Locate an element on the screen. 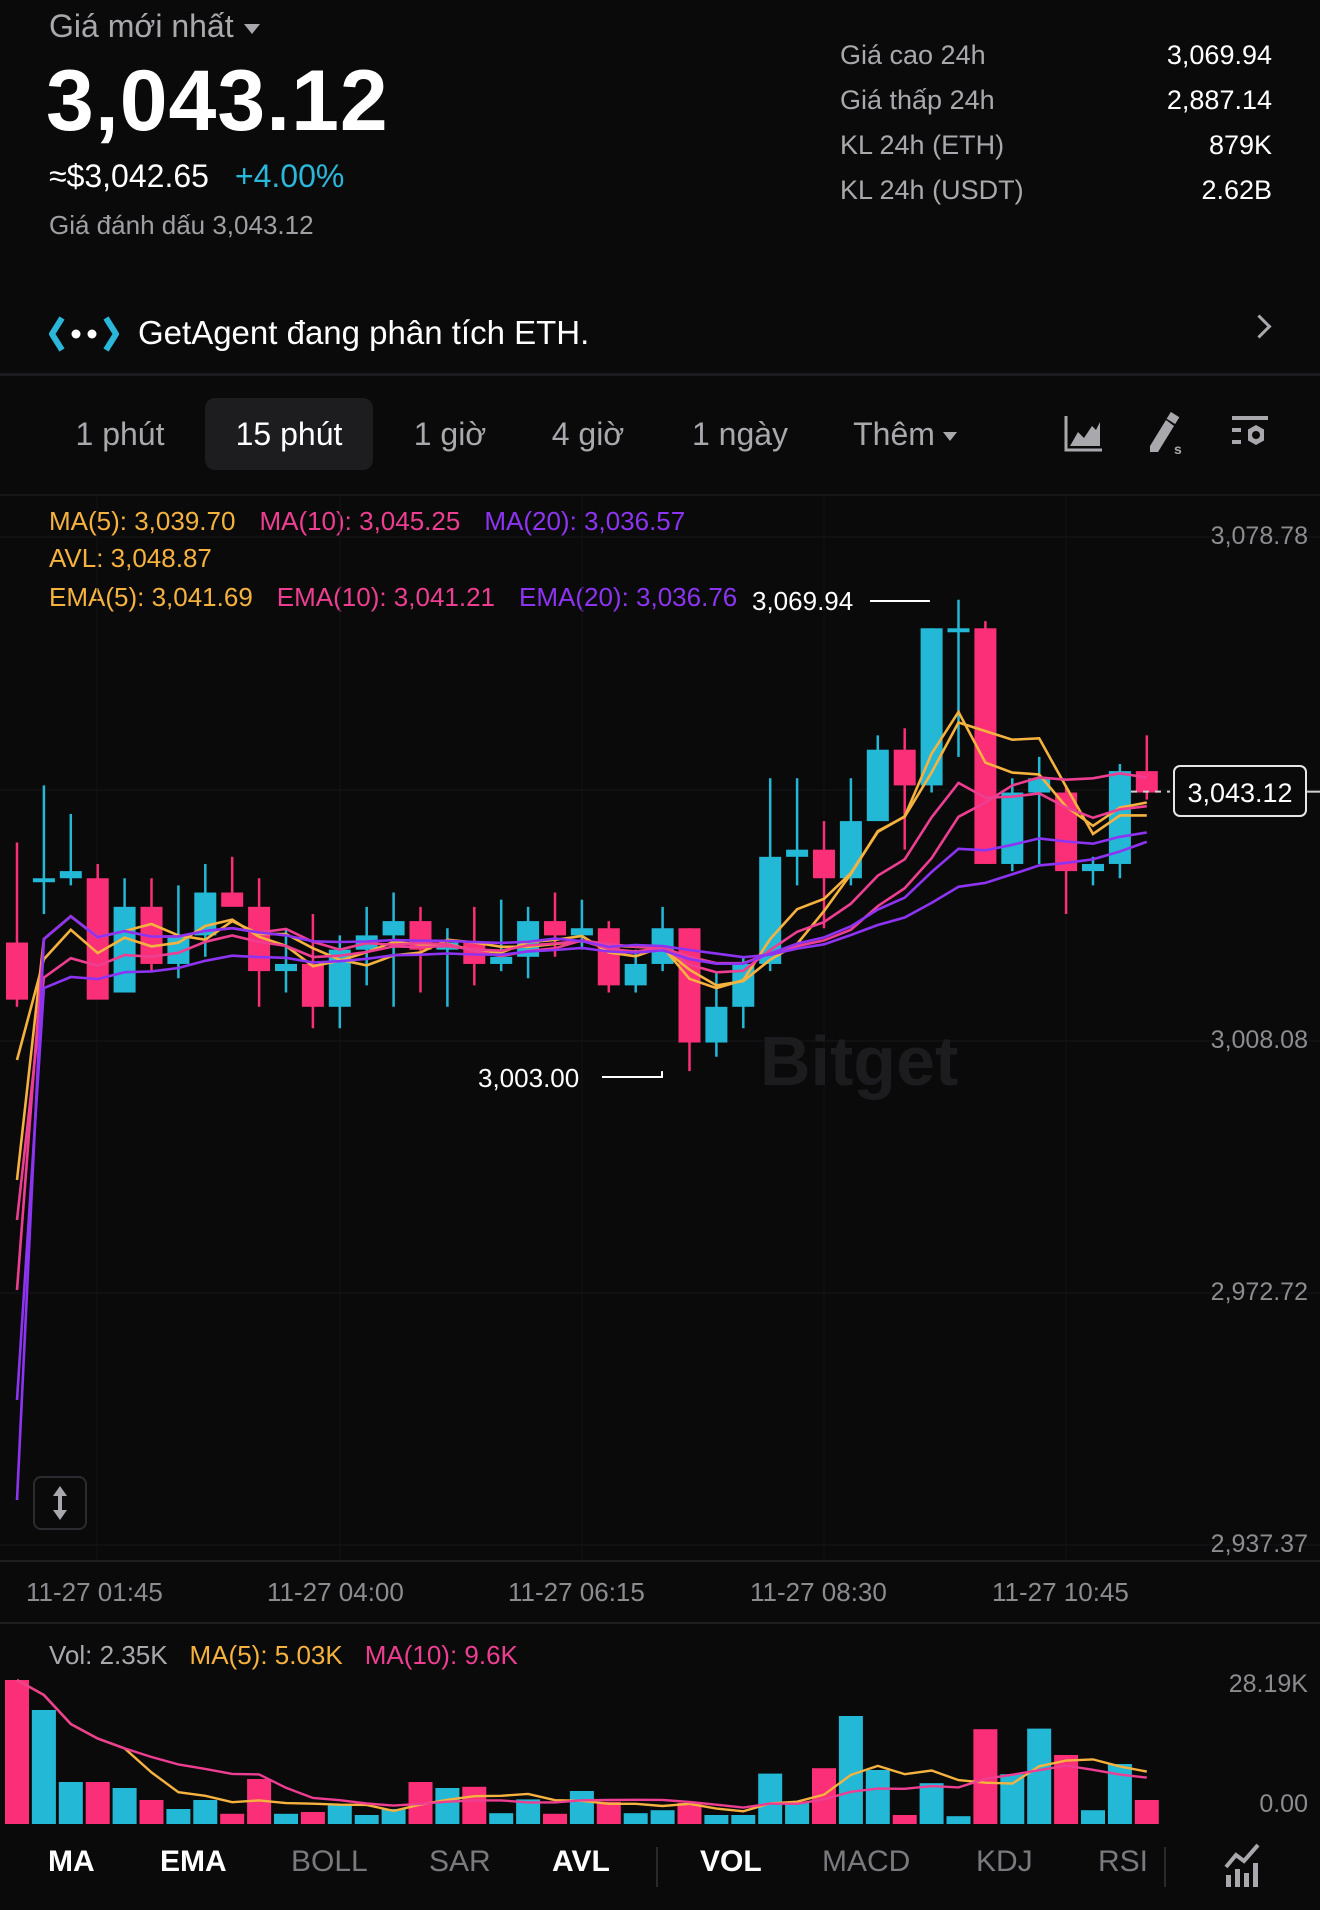  stat-label: Giá cao 24h is located at coordinates (913, 55).